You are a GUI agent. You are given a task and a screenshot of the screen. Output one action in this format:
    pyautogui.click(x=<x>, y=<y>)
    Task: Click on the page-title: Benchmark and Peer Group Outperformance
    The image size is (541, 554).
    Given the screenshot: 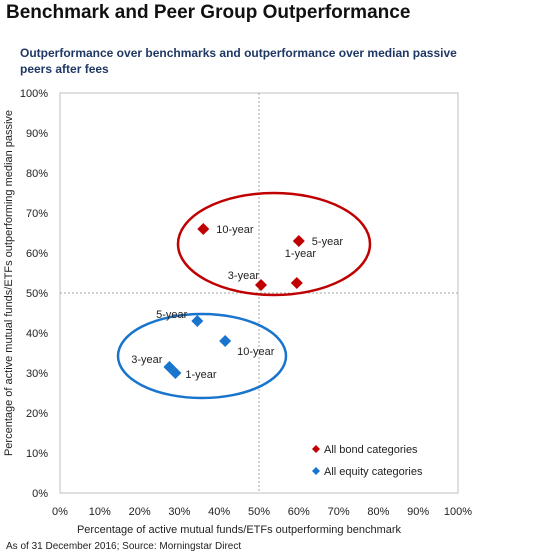 What is the action you would take?
    pyautogui.click(x=208, y=12)
    